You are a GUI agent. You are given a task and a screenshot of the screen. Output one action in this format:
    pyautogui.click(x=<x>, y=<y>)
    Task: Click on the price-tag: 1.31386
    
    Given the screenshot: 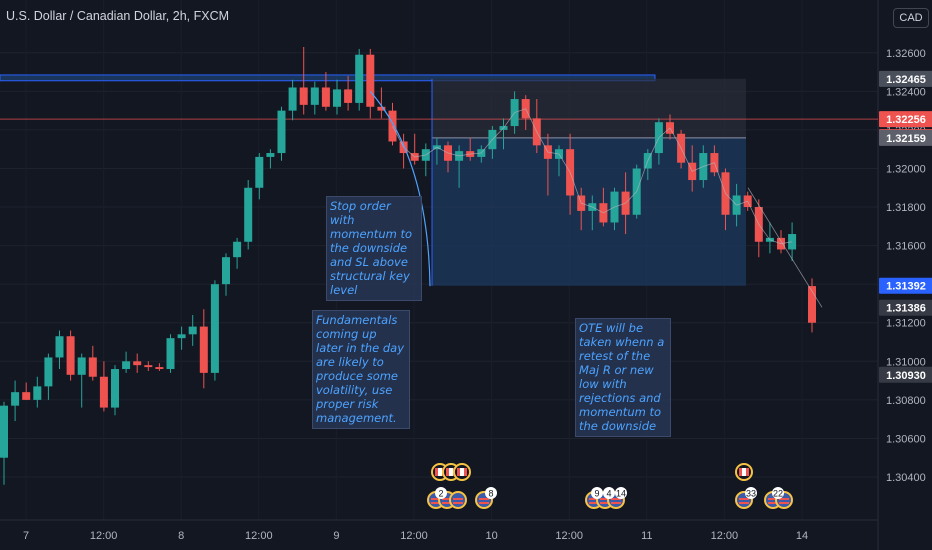 What is the action you would take?
    pyautogui.click(x=905, y=307)
    